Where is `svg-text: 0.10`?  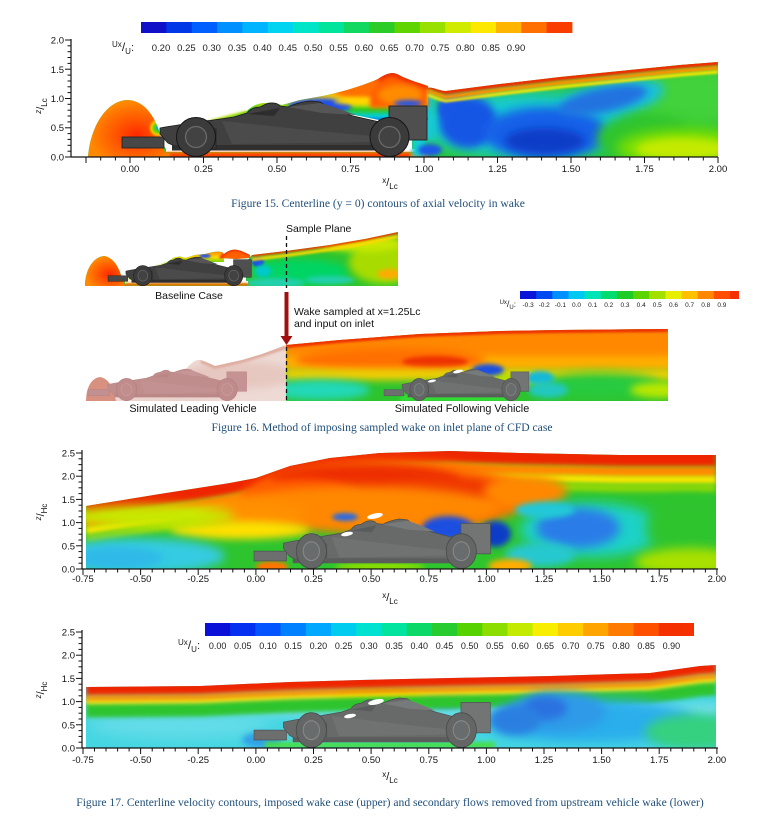 svg-text: 0.10 is located at coordinates (268, 646).